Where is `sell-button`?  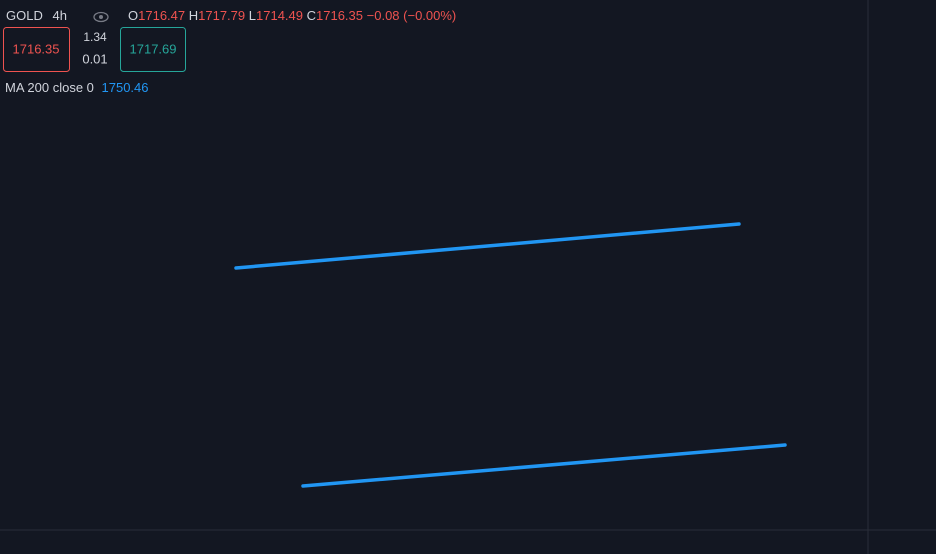 sell-button is located at coordinates (36, 49).